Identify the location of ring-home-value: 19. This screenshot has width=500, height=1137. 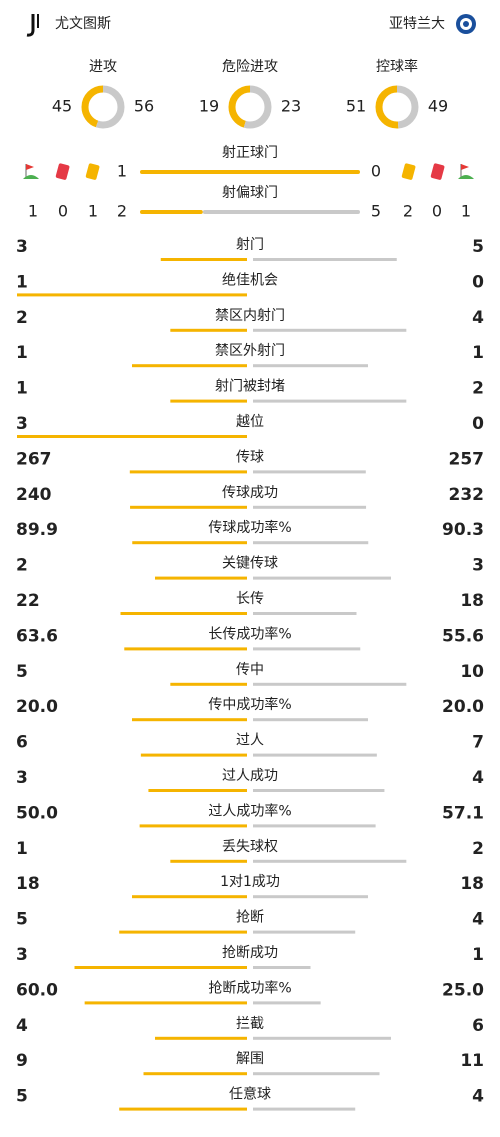
(209, 106).